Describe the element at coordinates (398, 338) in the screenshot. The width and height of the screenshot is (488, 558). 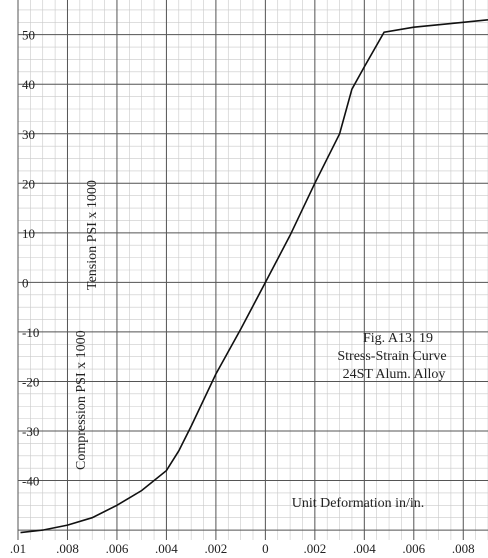
I see `figure-caption-line-1: Fig. A13. 19` at that location.